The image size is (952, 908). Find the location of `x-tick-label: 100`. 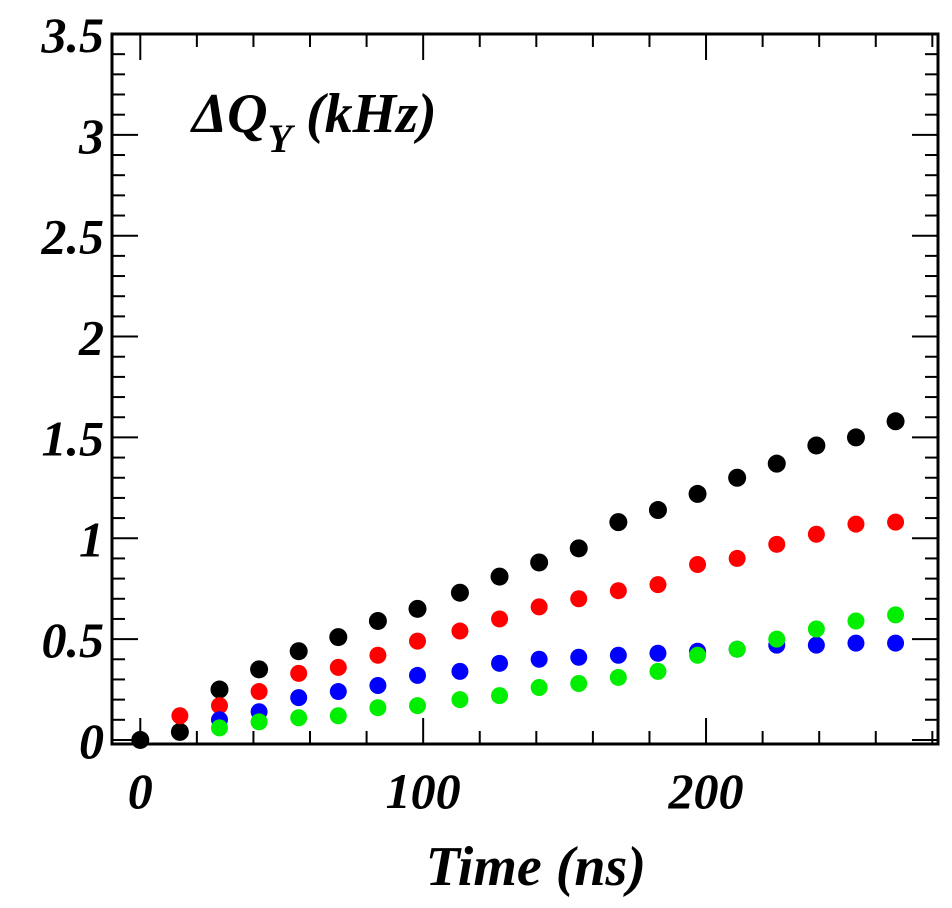

x-tick-label: 100 is located at coordinates (423, 791).